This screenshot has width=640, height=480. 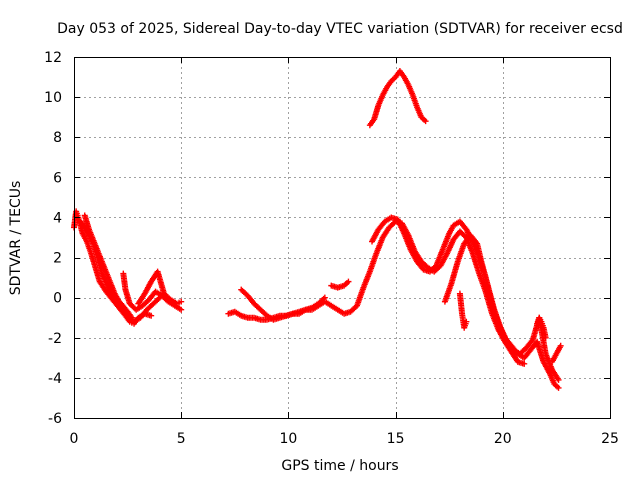 I want to click on y-tick-label: 0, so click(x=57, y=299).